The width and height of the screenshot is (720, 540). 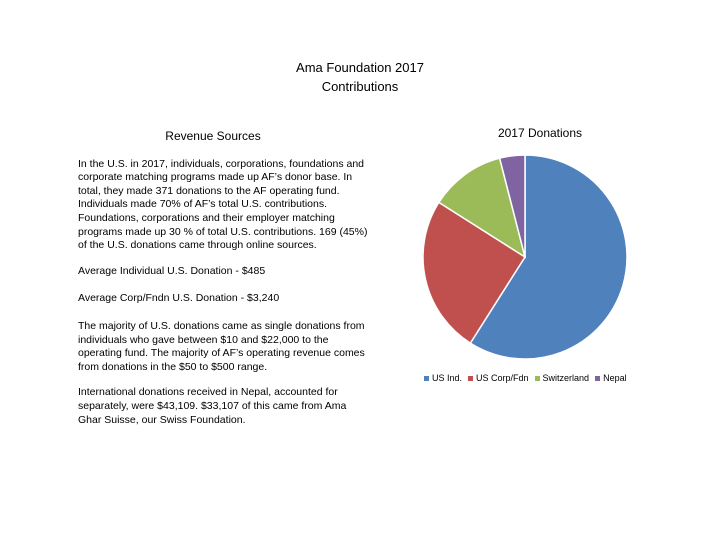 I want to click on revenue-sources-heading: Revenue Sources, so click(x=213, y=136).